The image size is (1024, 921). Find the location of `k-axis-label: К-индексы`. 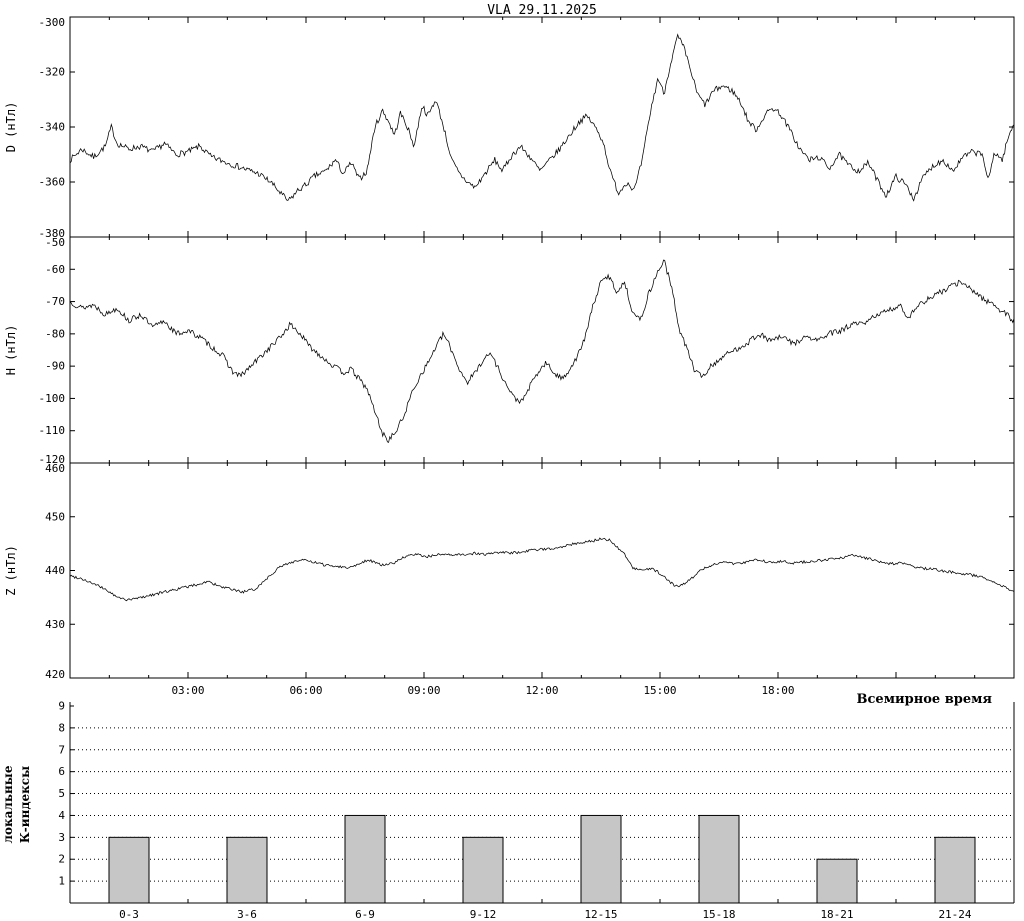

k-axis-label: К-индексы is located at coordinates (25, 804).